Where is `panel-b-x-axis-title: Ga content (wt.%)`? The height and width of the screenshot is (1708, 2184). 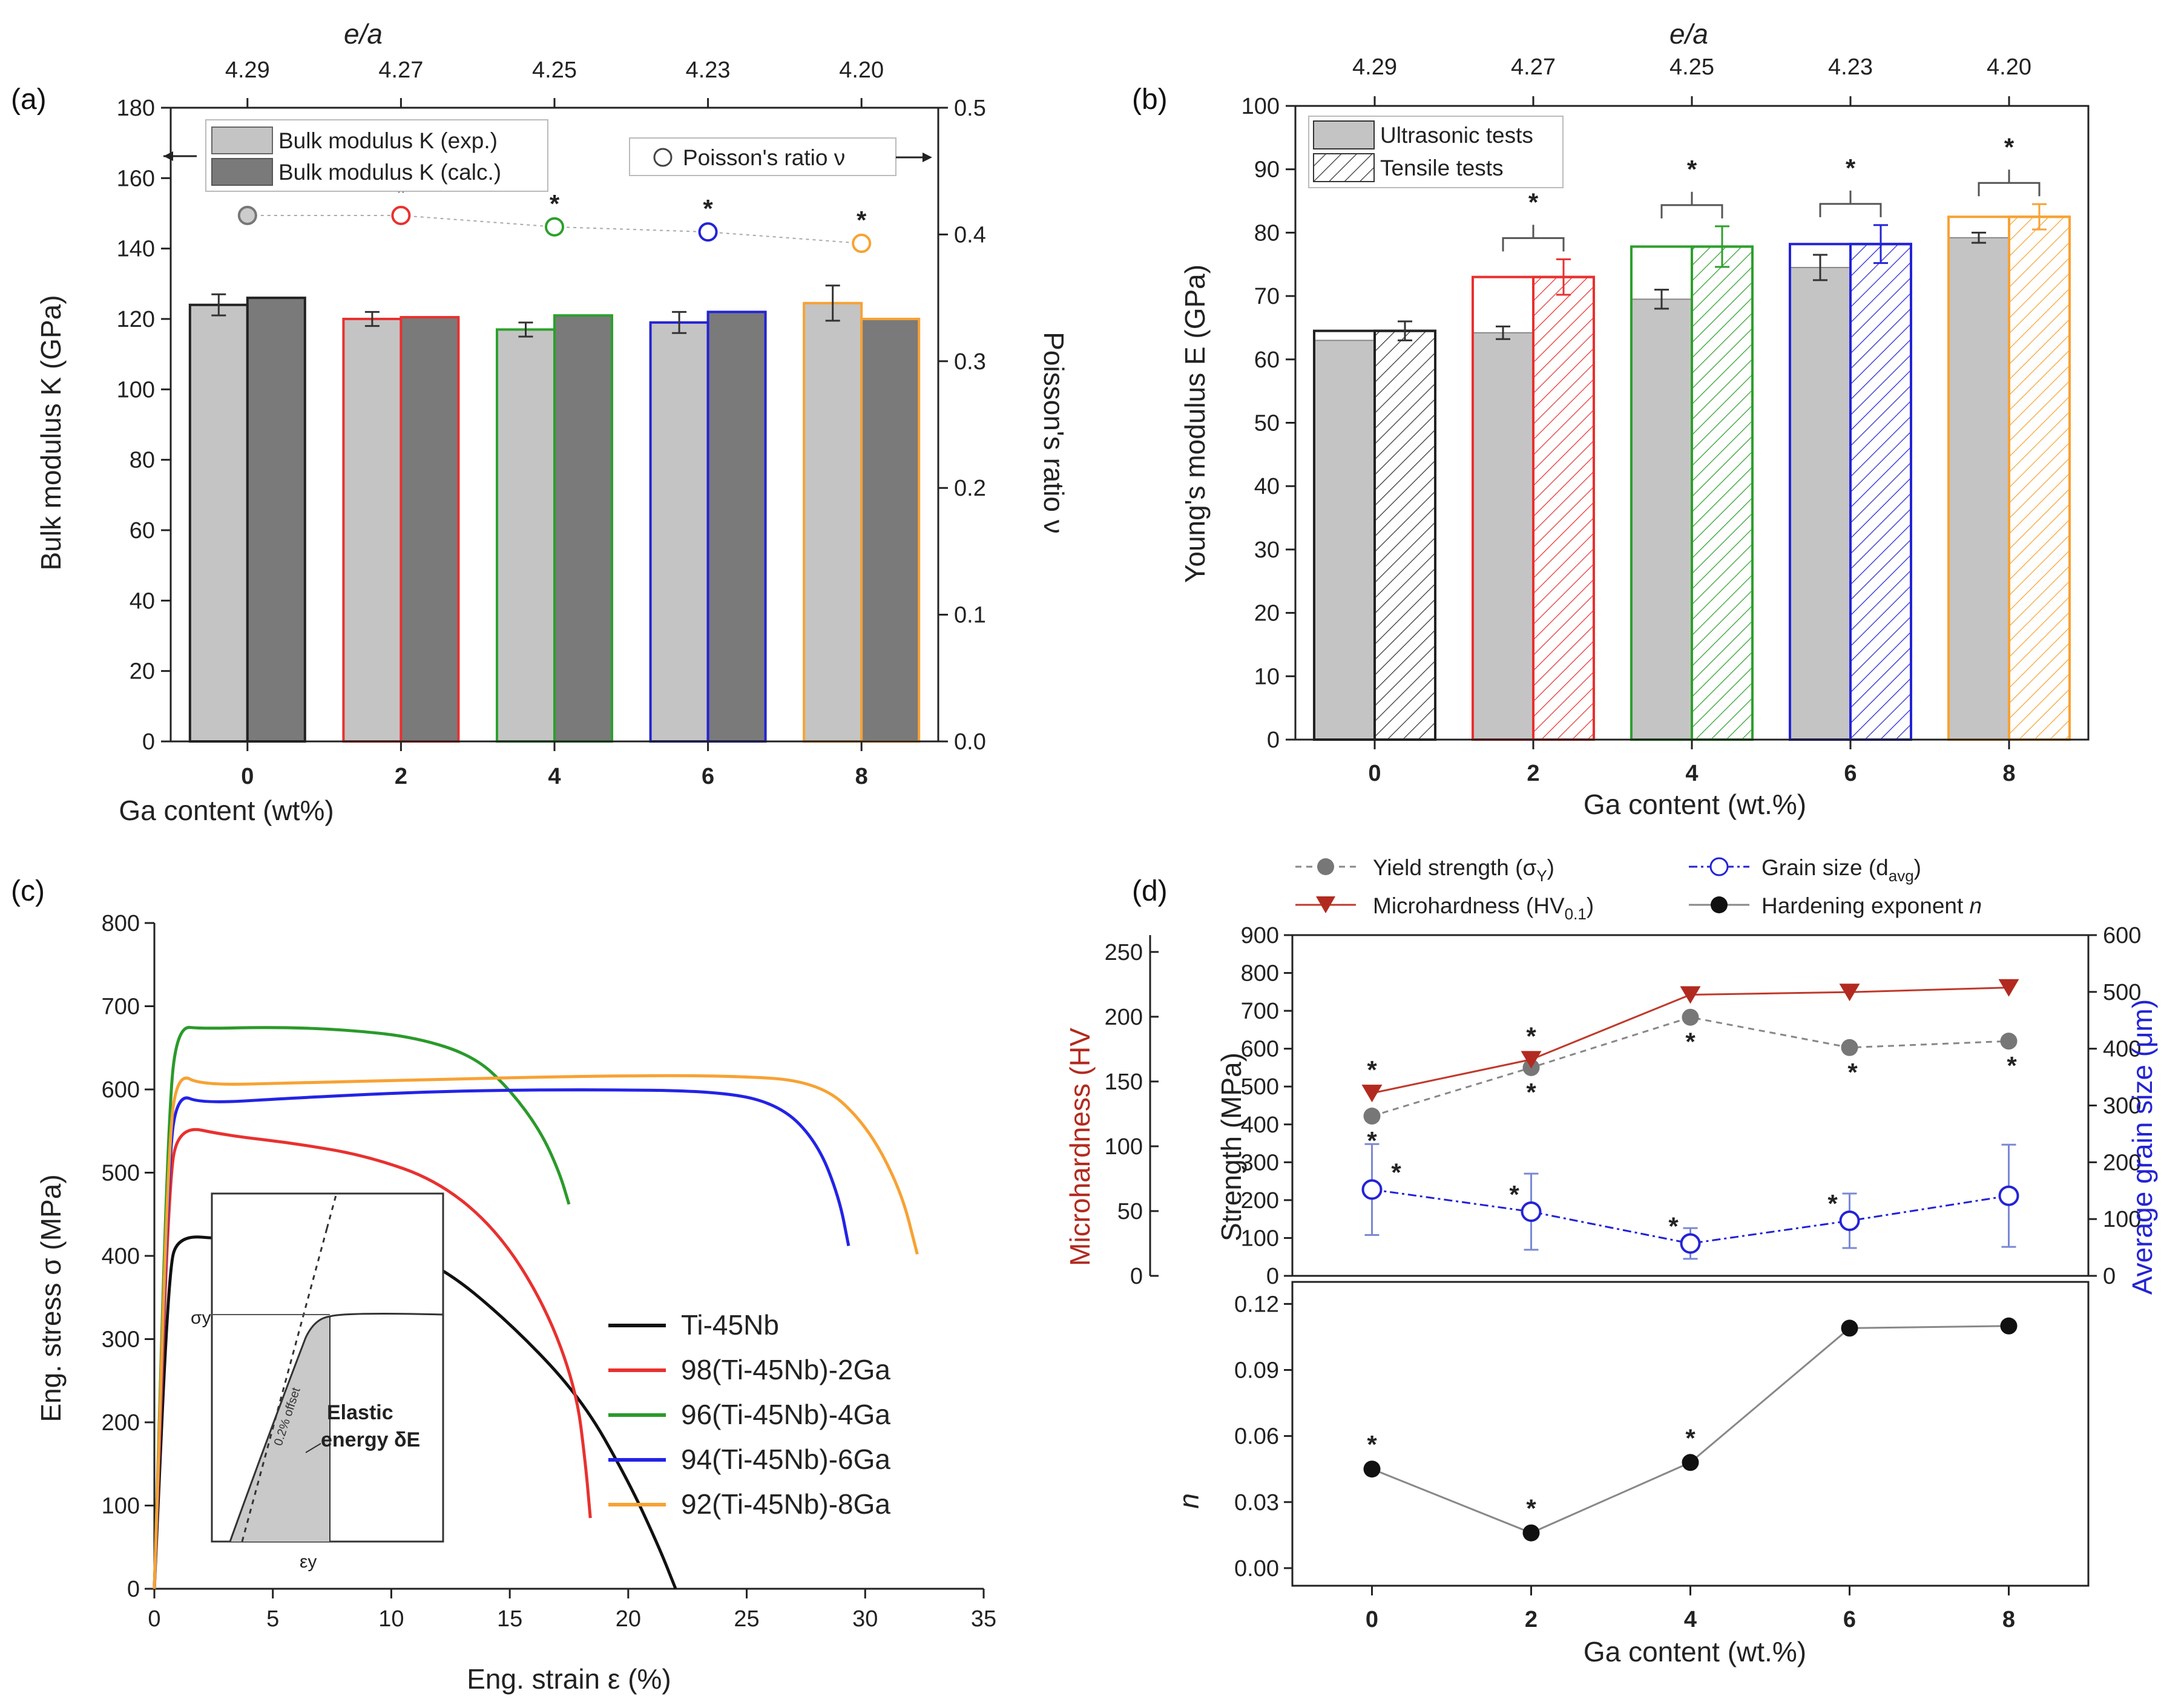
panel-b-x-axis-title: Ga content (wt.%) is located at coordinates (1695, 804).